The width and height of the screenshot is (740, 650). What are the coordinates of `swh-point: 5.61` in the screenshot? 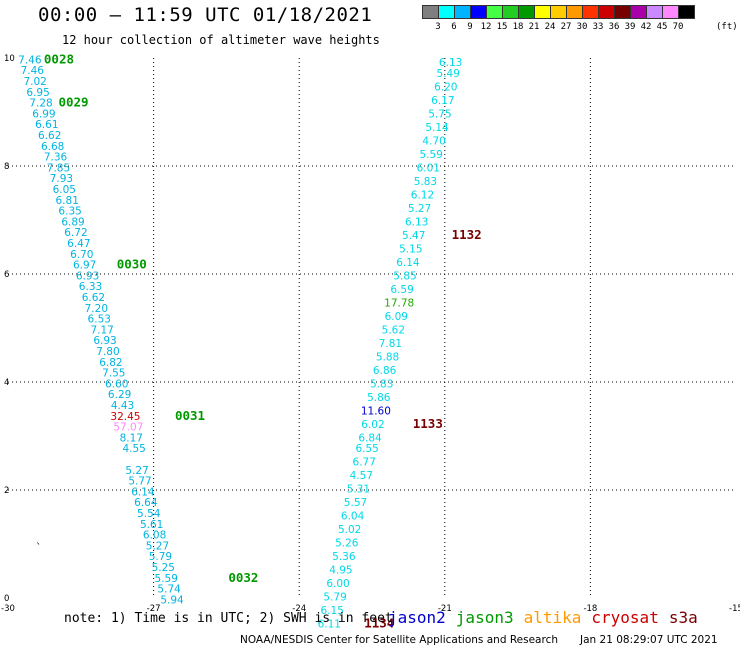 It's located at (151, 525).